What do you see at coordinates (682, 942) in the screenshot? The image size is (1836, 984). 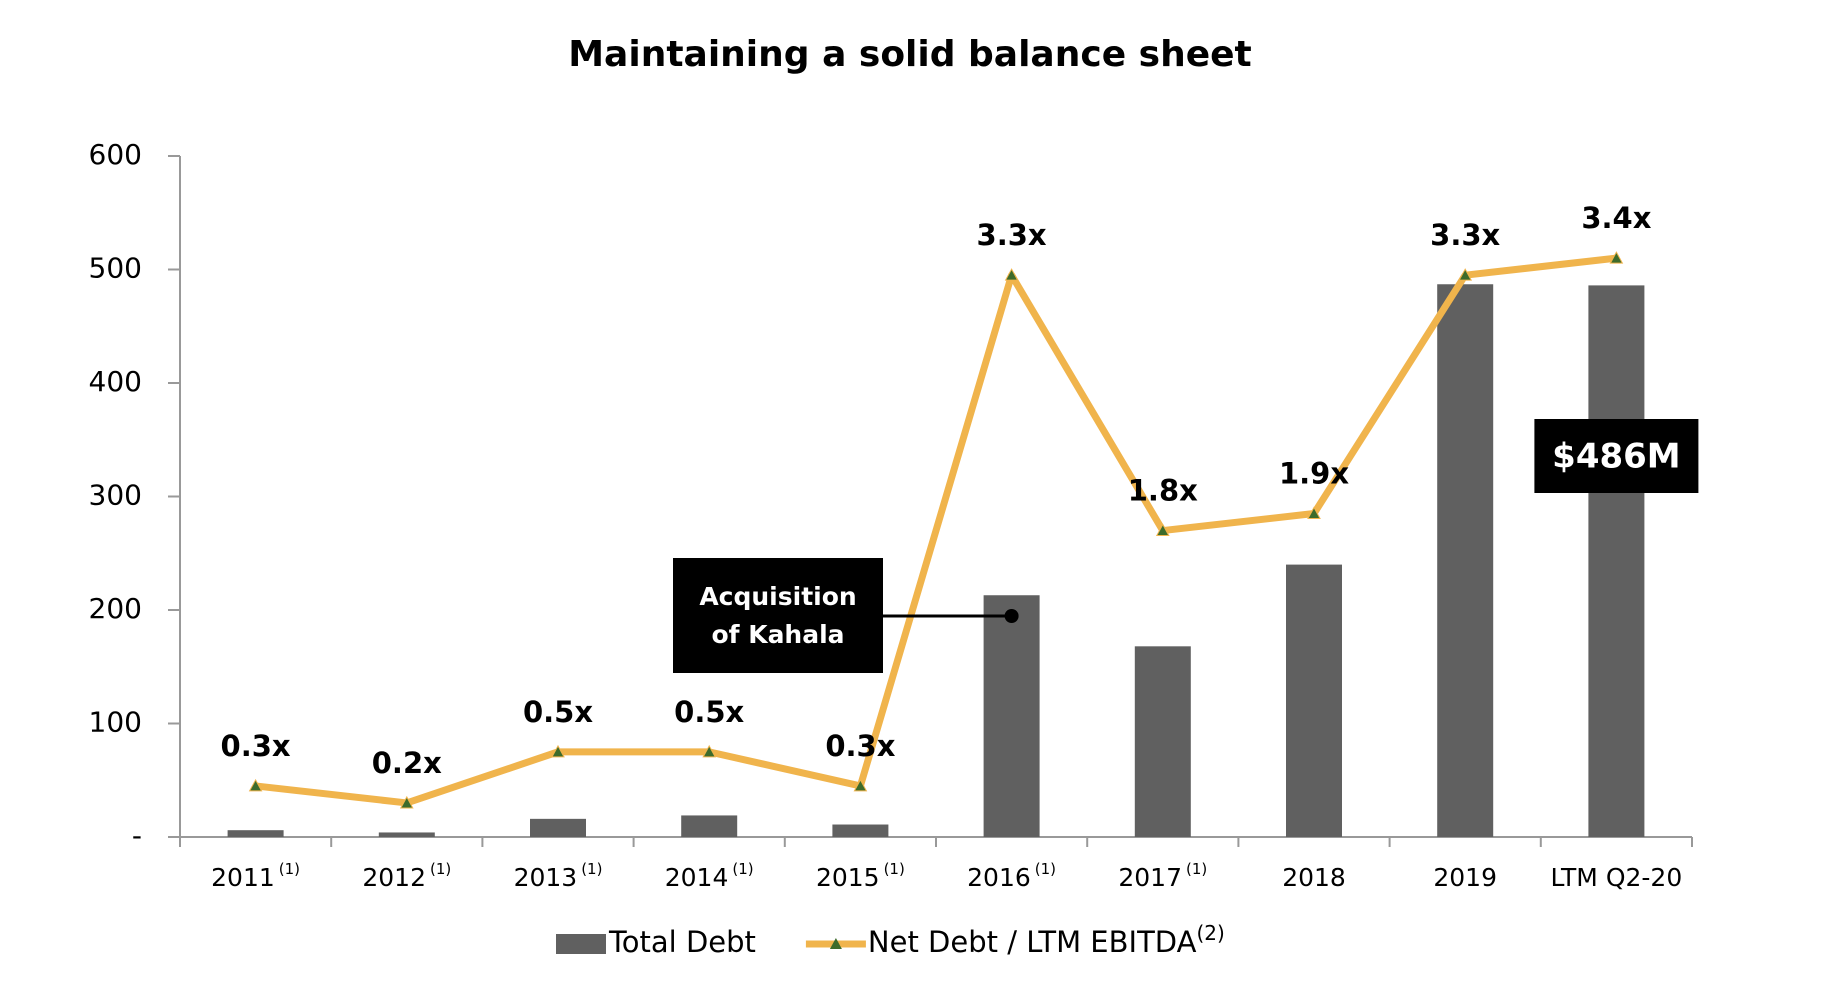 I see `legend-label: Total Debt` at bounding box center [682, 942].